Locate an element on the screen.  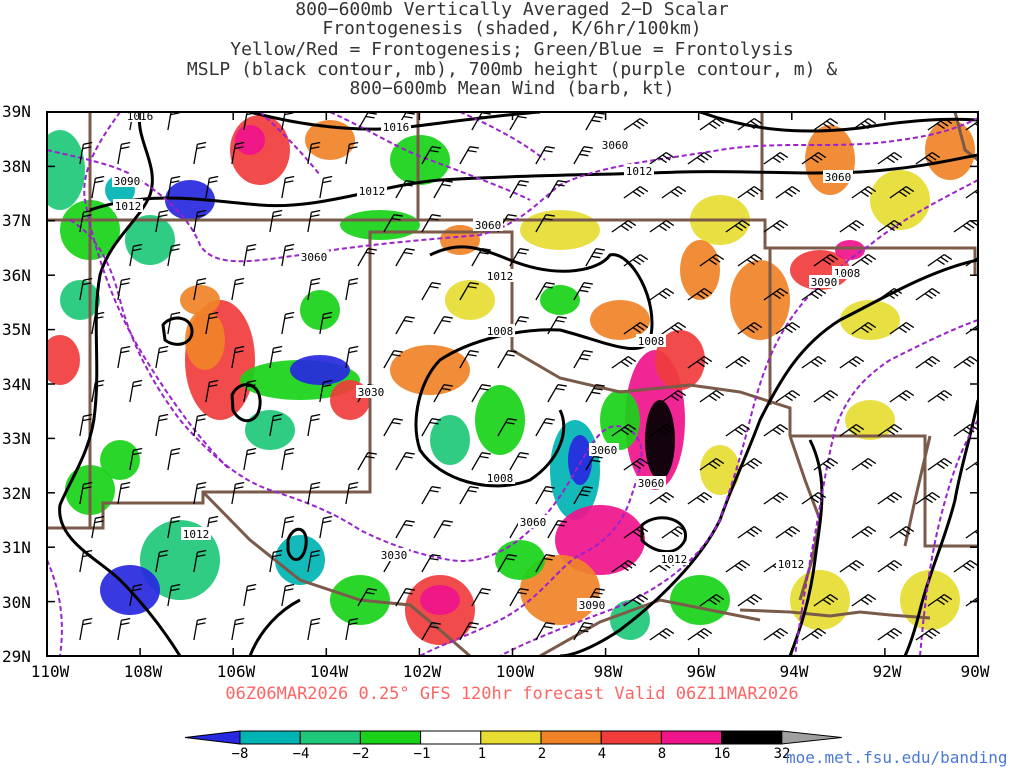
lat-label-37n: 37N is located at coordinates (16, 220).